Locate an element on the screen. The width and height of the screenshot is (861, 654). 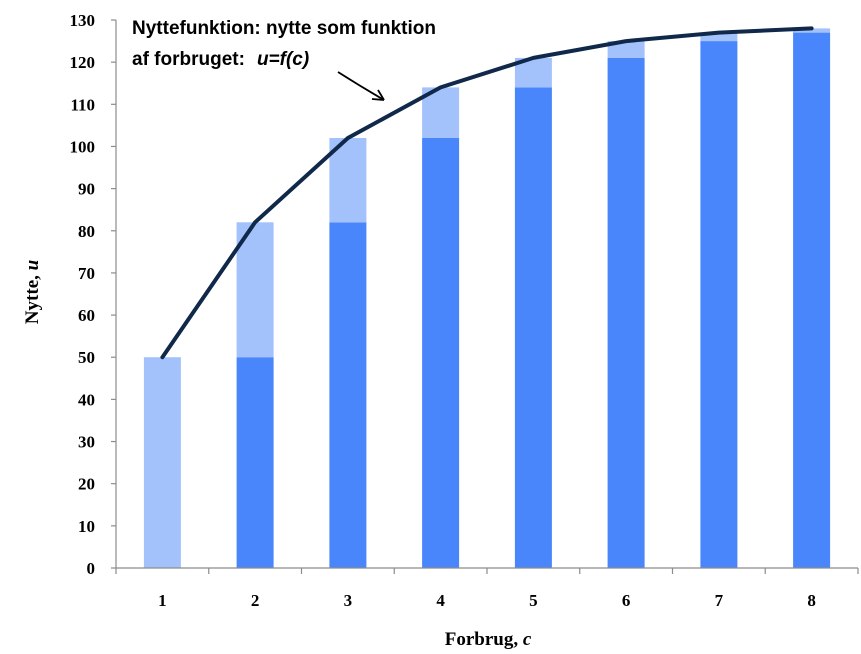
annotation-arrow is located at coordinates (361, 86).